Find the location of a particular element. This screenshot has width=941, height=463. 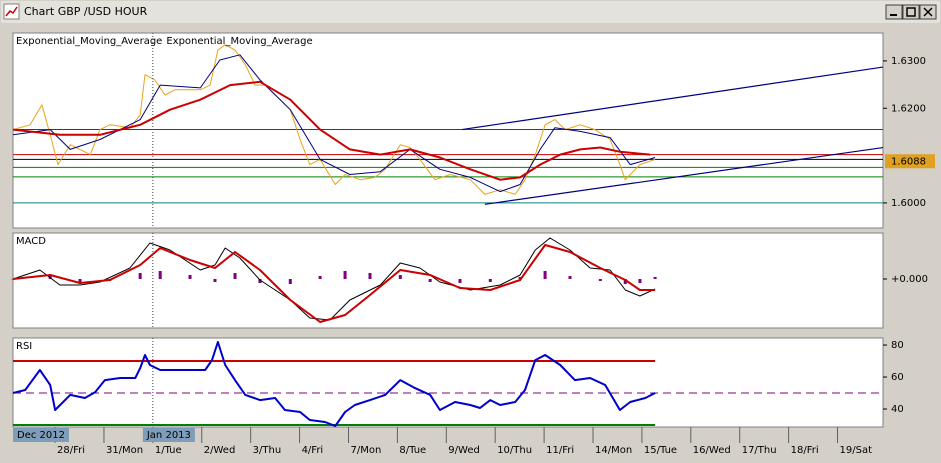

x-tick-label: 1/Tue is located at coordinates (168, 450).